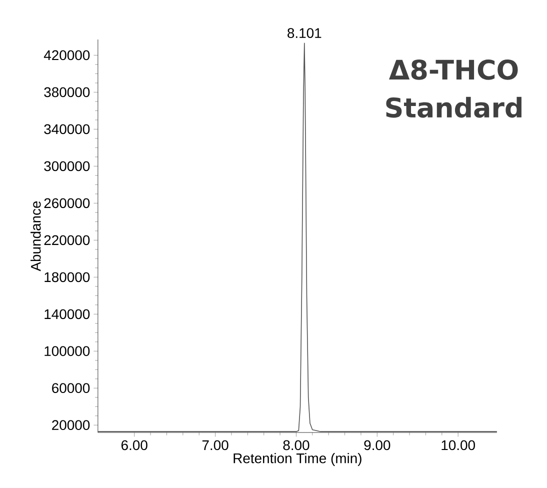  I want to click on y-tick-label: 20000, so click(71, 425).